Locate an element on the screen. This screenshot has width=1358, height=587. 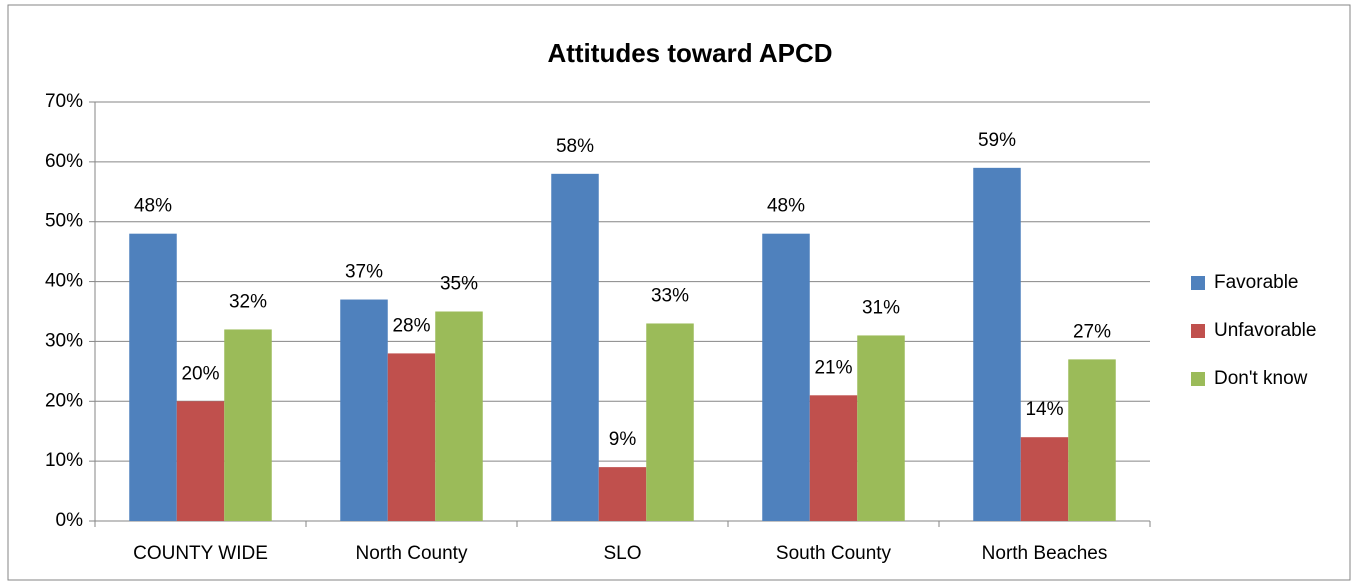
data-label: 58% is located at coordinates (575, 146).